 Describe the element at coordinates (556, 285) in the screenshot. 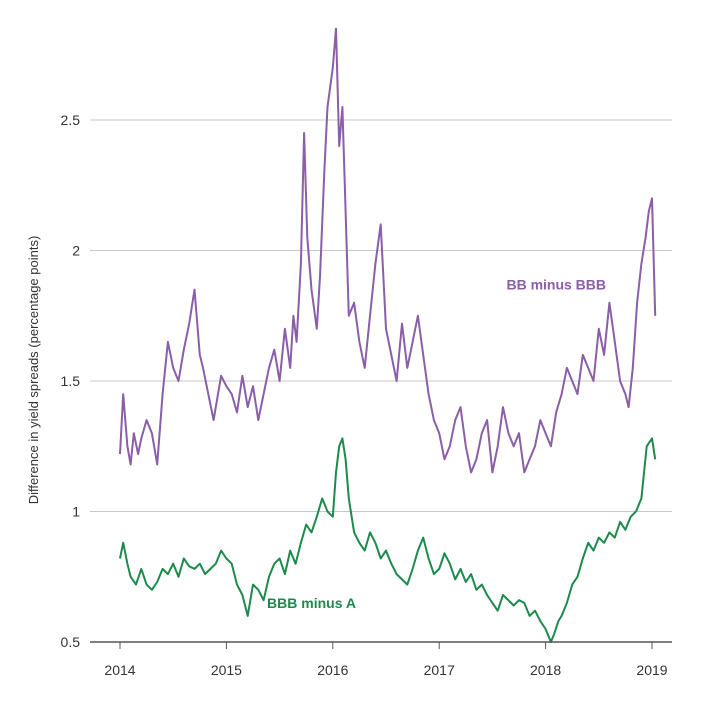

I see `series-label: BB minus BBB` at that location.